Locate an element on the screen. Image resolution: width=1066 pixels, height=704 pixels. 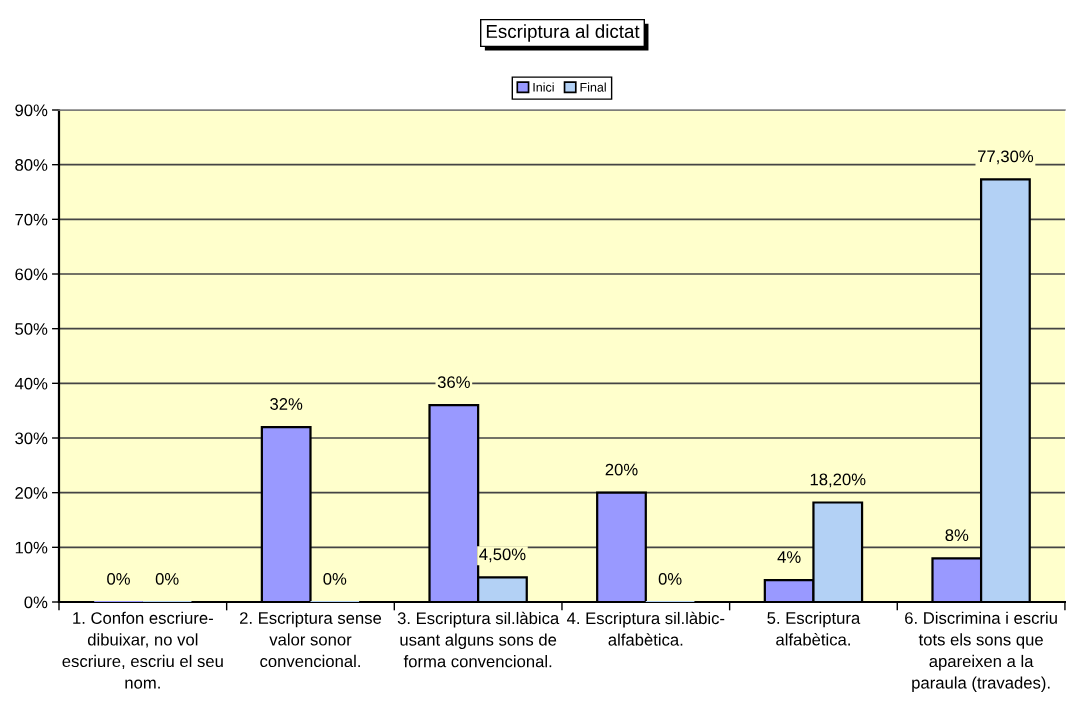
y-tick-label: 70% is located at coordinates (31, 219).